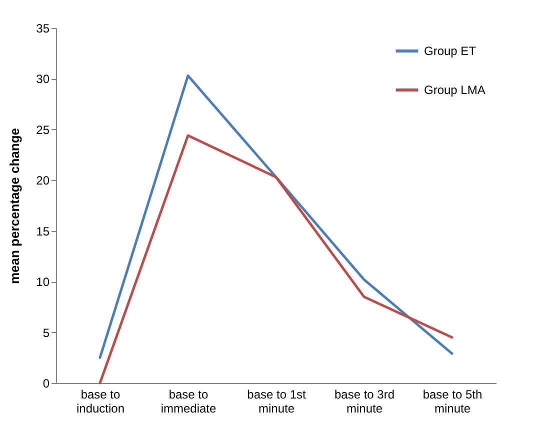 The height and width of the screenshot is (443, 542). Describe the element at coordinates (43, 79) in the screenshot. I see `y-tick-label: 30` at that location.